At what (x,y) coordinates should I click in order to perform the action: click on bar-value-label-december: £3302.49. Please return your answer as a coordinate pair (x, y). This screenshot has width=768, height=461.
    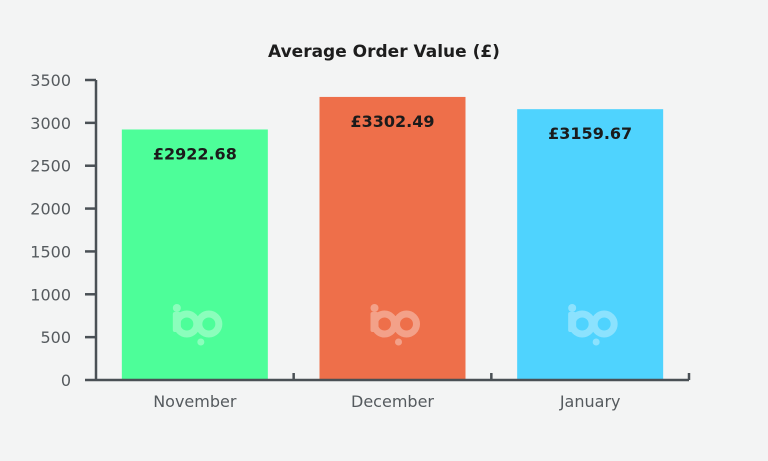
    Looking at the image, I should click on (392, 121).